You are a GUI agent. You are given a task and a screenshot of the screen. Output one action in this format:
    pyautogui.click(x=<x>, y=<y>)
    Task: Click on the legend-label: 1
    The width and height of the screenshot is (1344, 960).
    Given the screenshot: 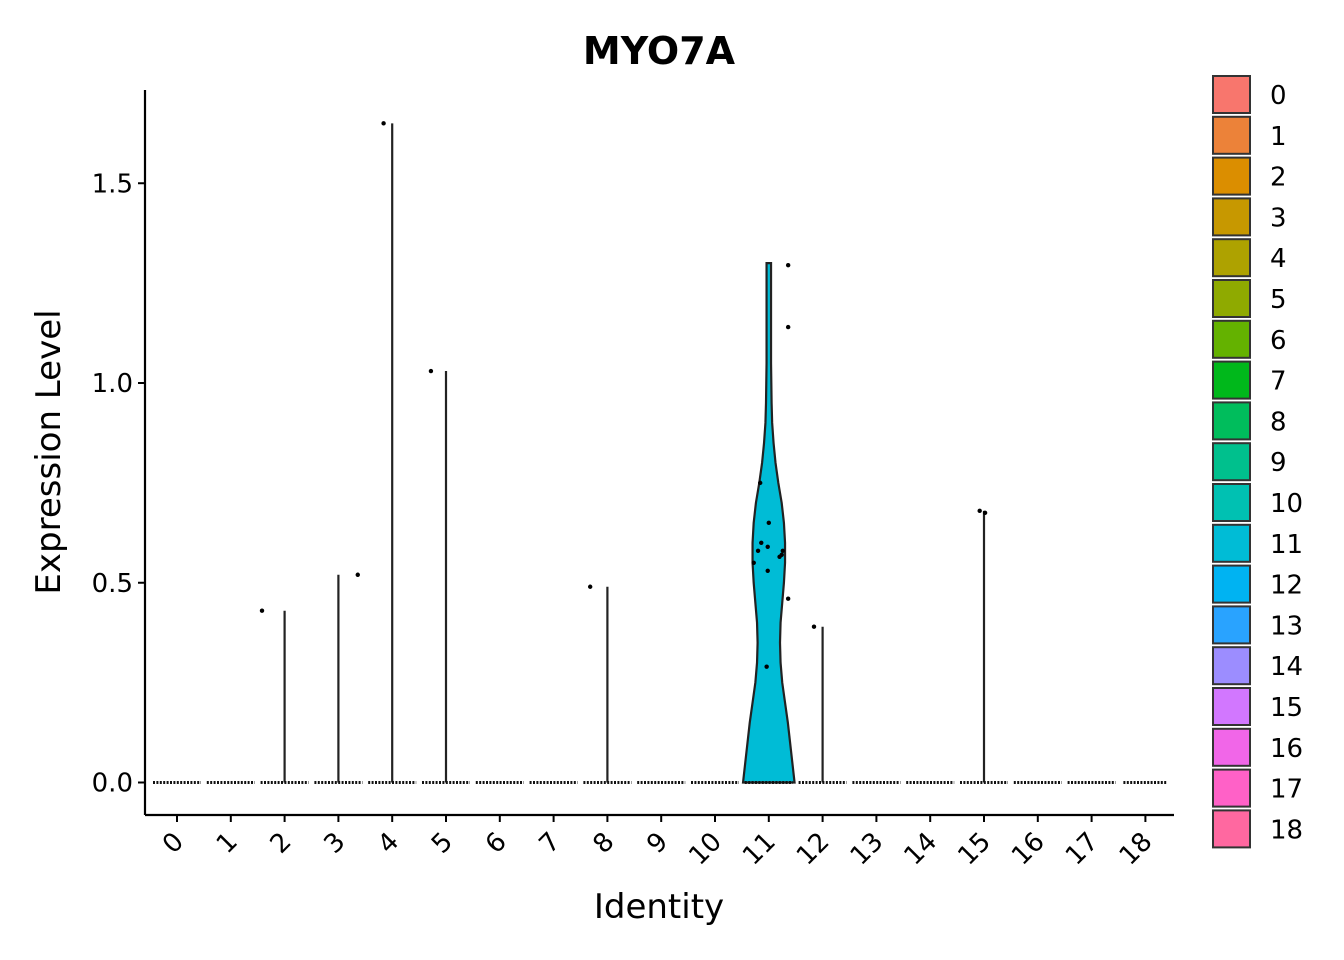 What is the action you would take?
    pyautogui.click(x=1278, y=137)
    